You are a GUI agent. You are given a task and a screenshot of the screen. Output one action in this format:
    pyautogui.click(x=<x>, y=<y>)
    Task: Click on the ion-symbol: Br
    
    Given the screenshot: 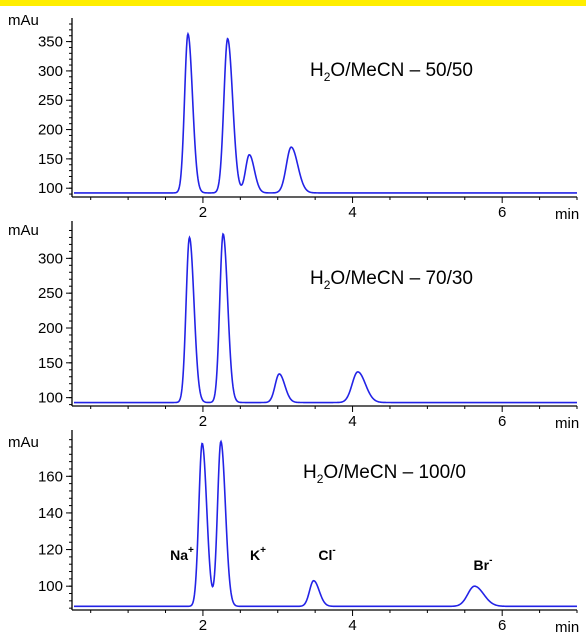 What is the action you would take?
    pyautogui.click(x=482, y=565)
    